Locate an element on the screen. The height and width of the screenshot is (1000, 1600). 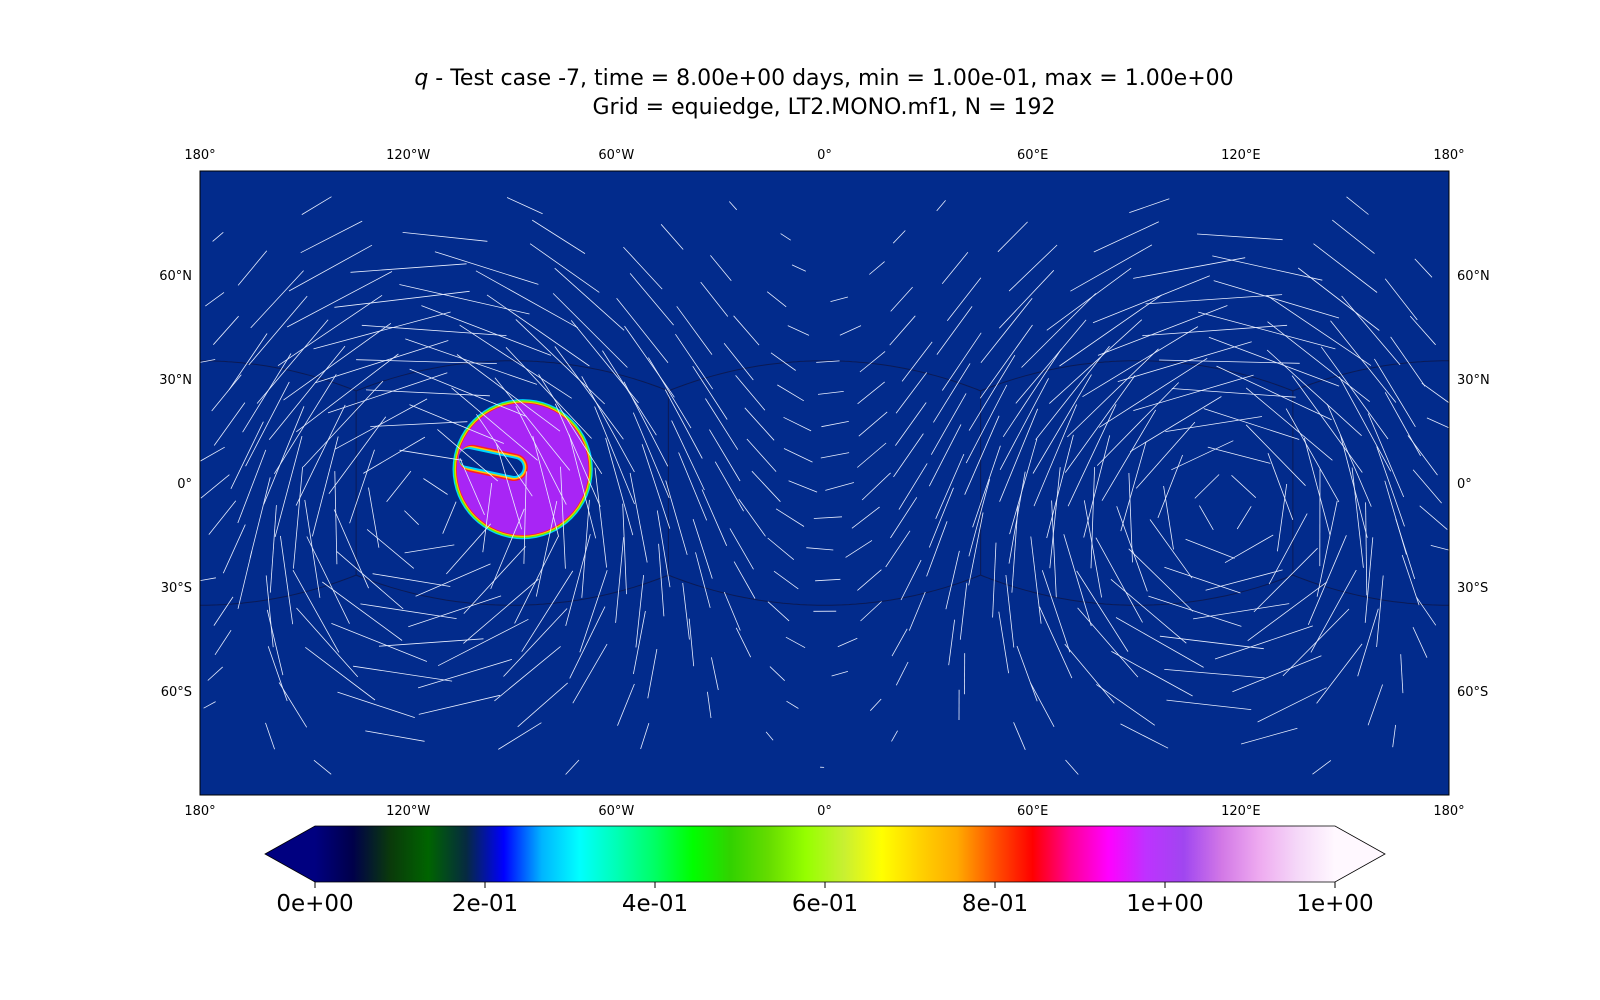
x-tick-label-bottom: 180° is located at coordinates (199, 811).